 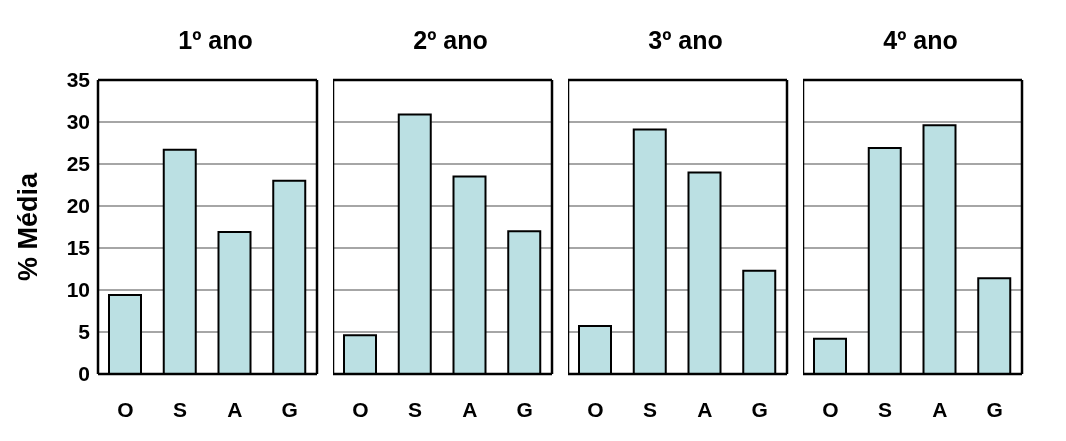 What do you see at coordinates (78, 248) in the screenshot?
I see `y-tick-label: 15` at bounding box center [78, 248].